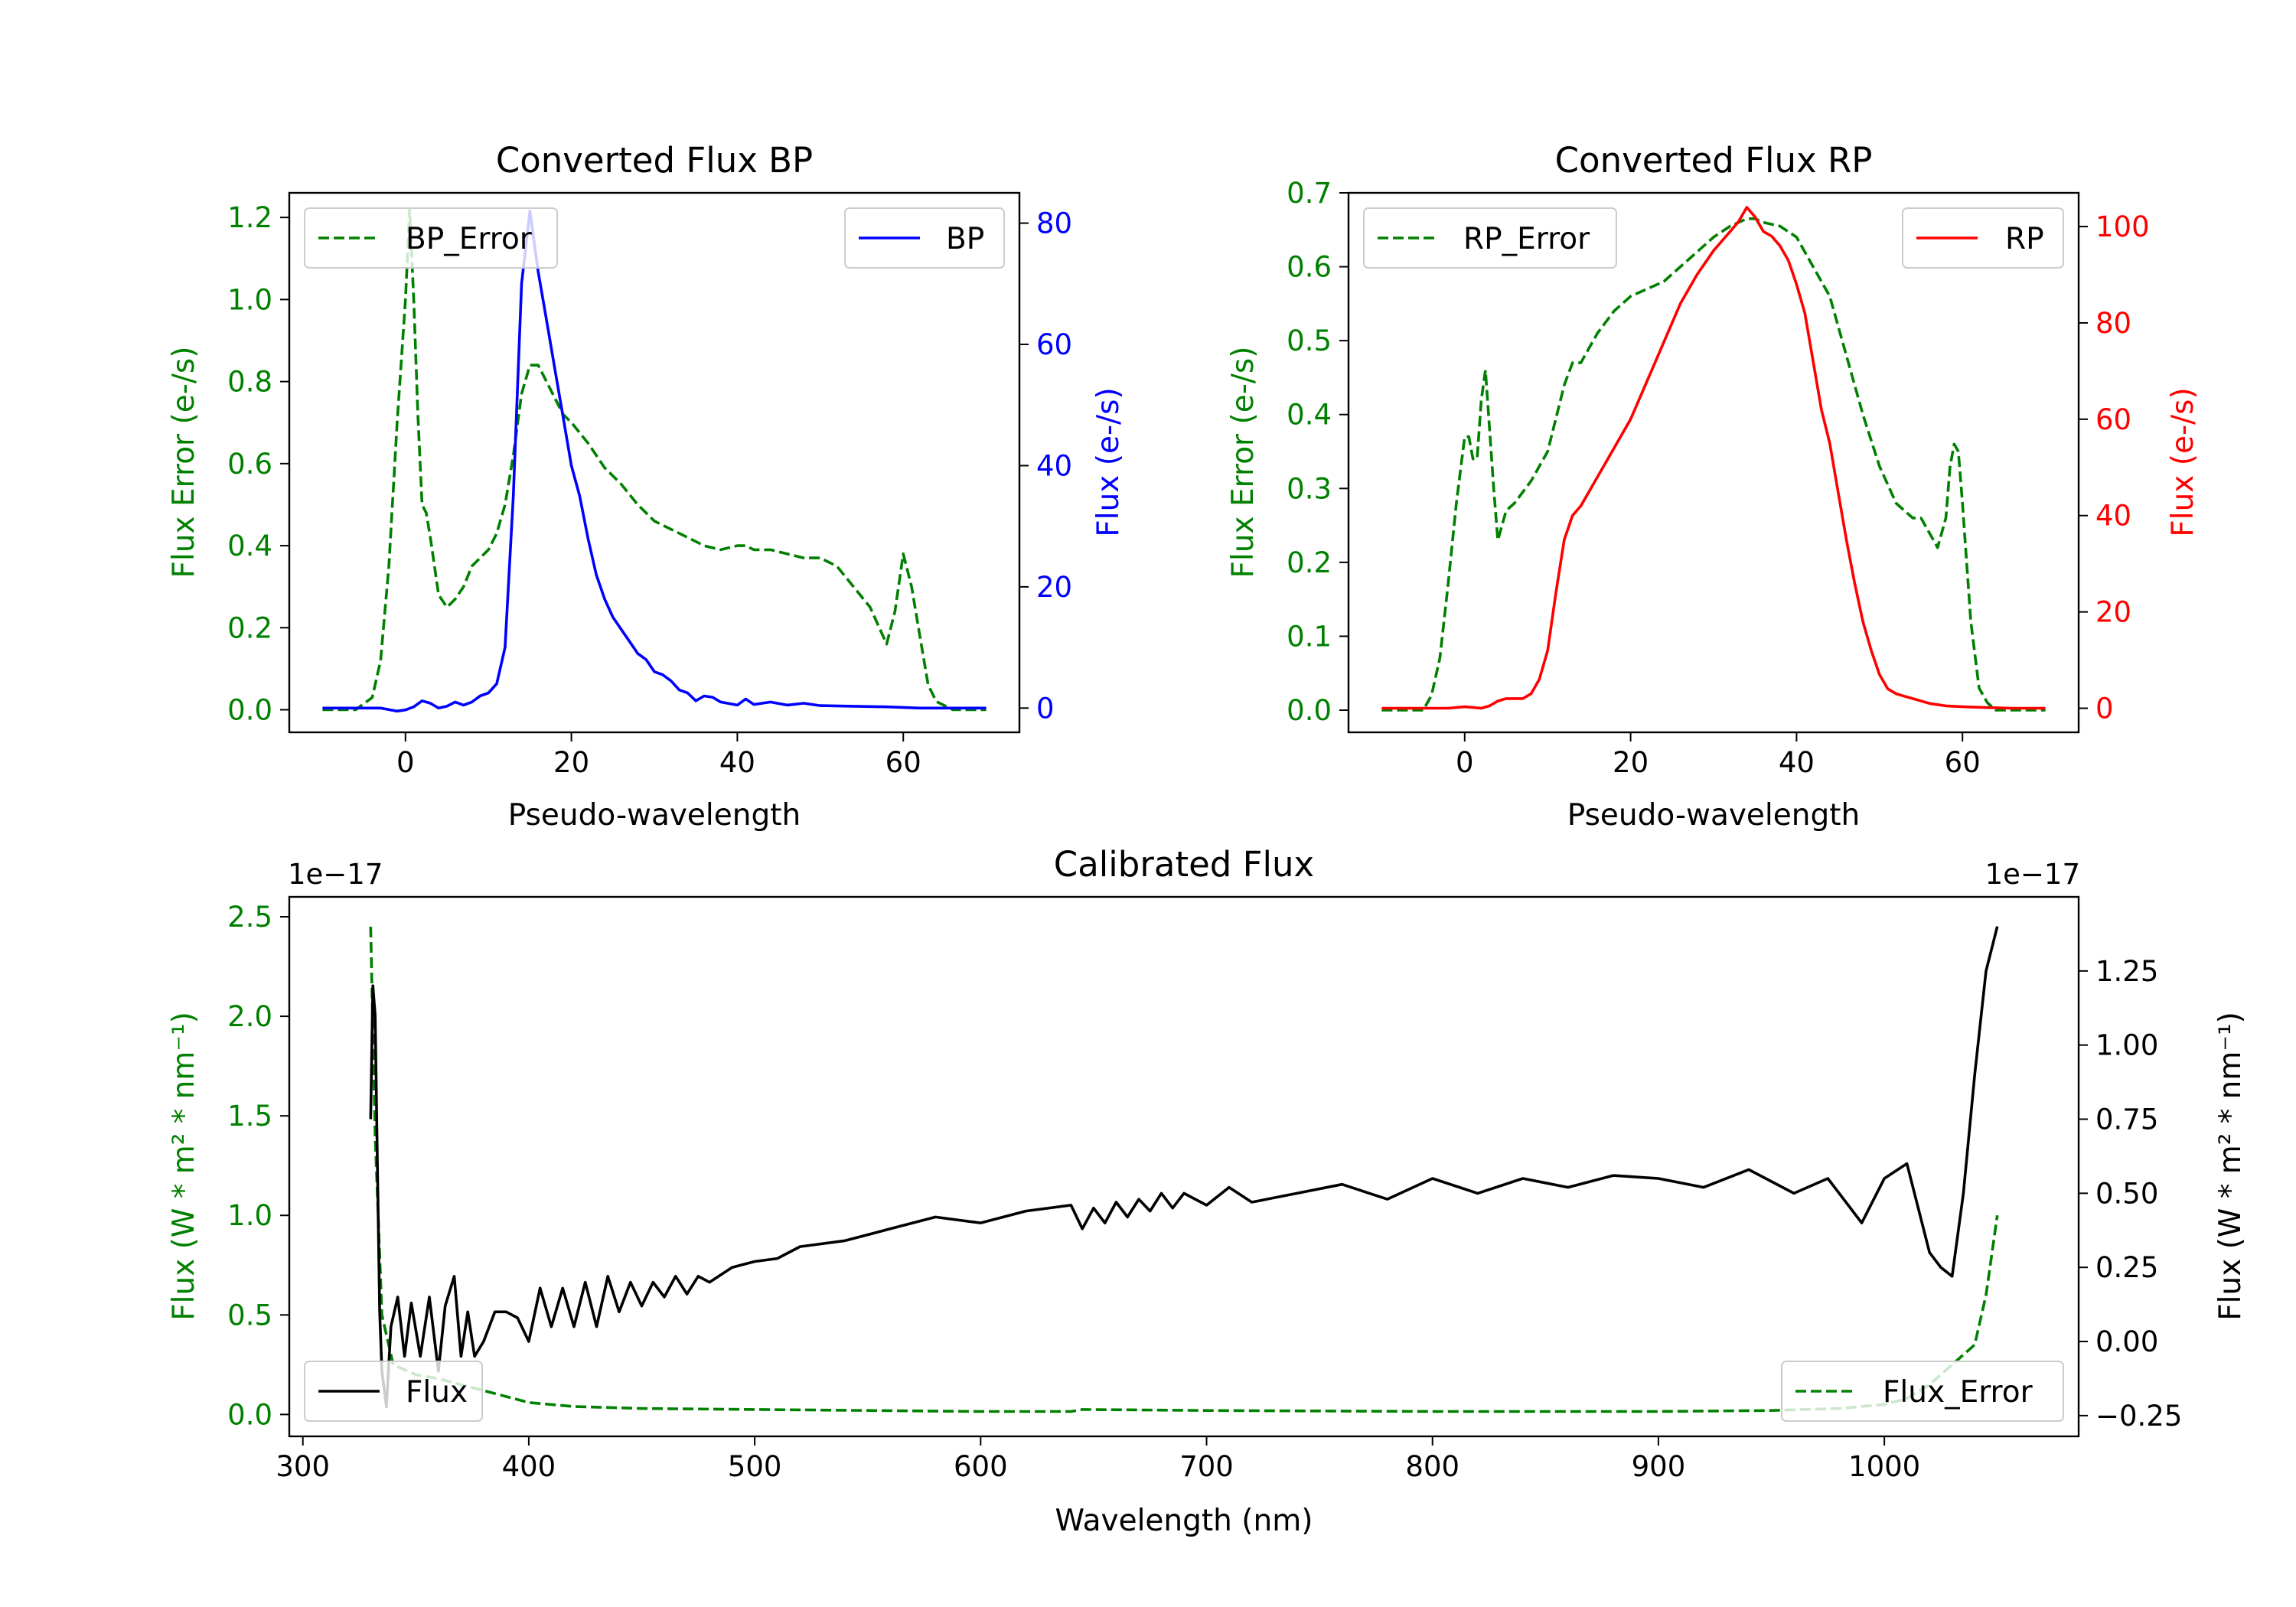 The width and height of the screenshot is (2296, 1607). What do you see at coordinates (1309, 416) in the screenshot?
I see `rp-y-left-tick-label: 0.4` at bounding box center [1309, 416].